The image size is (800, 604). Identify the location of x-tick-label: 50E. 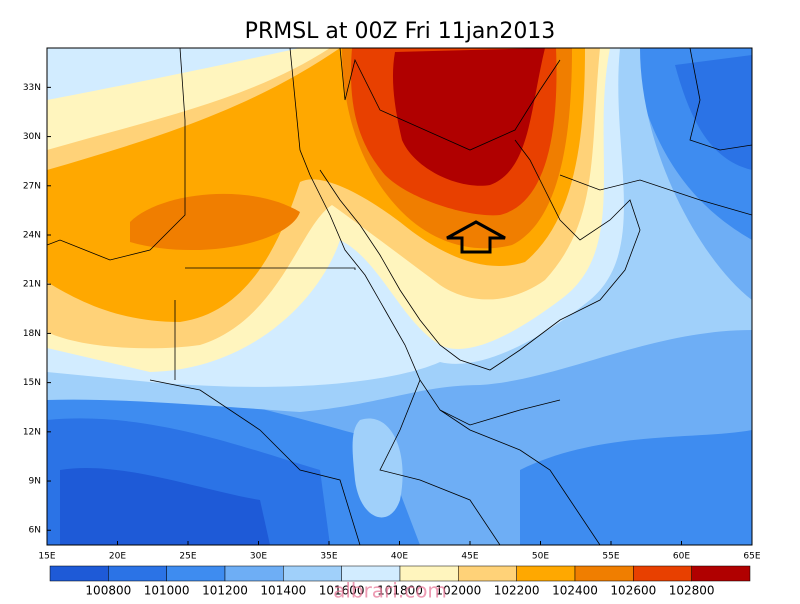
(540, 557).